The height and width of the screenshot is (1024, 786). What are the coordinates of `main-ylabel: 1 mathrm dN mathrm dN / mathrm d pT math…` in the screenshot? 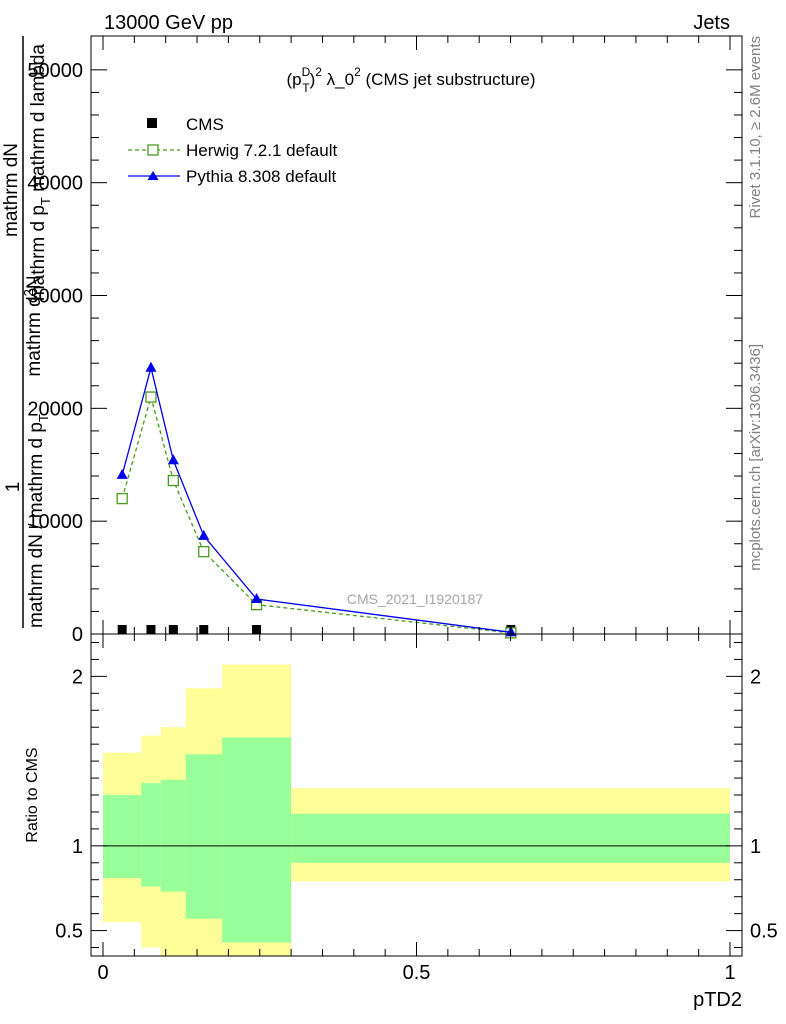 It's located at (27, 332).